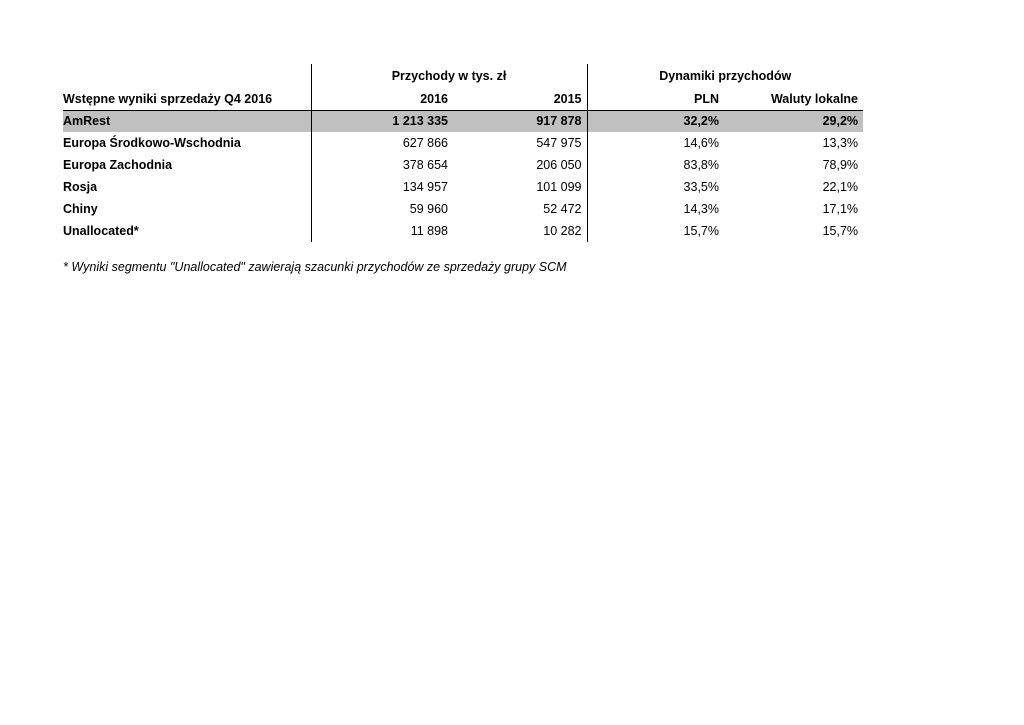 The image size is (1024, 725). I want to click on cell-2015: 206 050, so click(559, 165).